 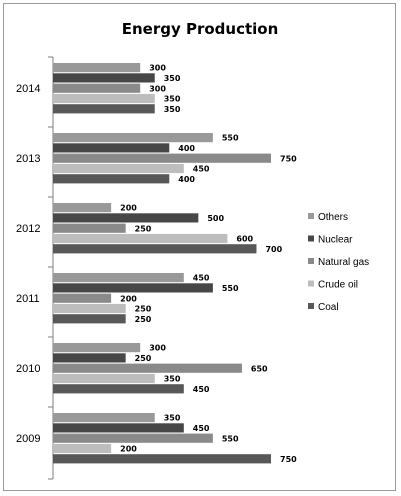 I want to click on legend-label: Nuclear, so click(x=335, y=240).